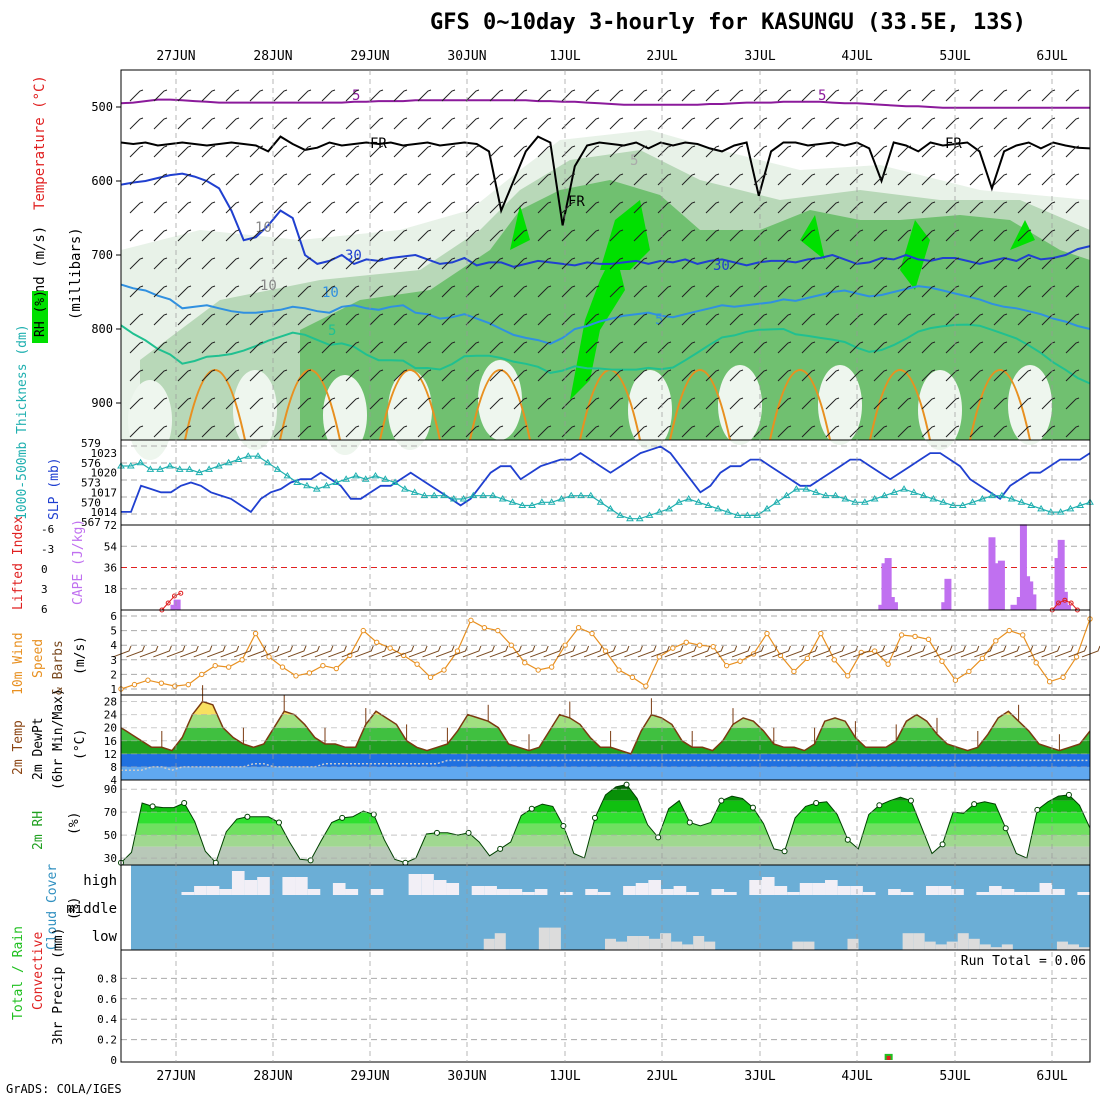 The height and width of the screenshot is (1100, 1100). Describe the element at coordinates (175, 1076) in the screenshot. I see `date-label-bottom: 27JUN` at that location.